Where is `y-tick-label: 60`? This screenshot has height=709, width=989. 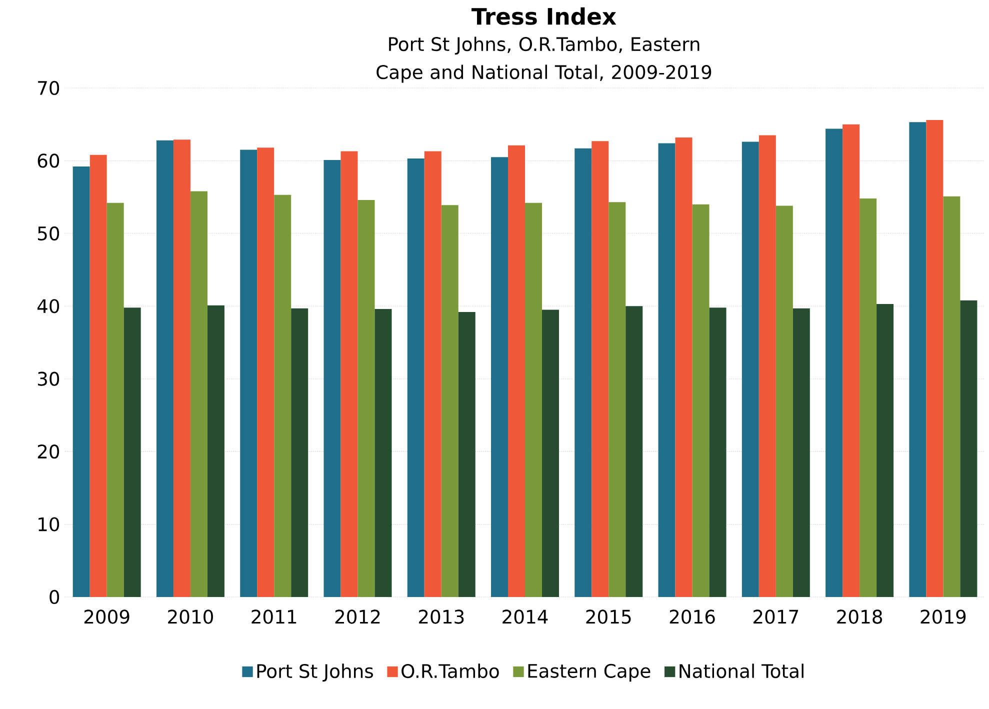 y-tick-label: 60 is located at coordinates (49, 161).